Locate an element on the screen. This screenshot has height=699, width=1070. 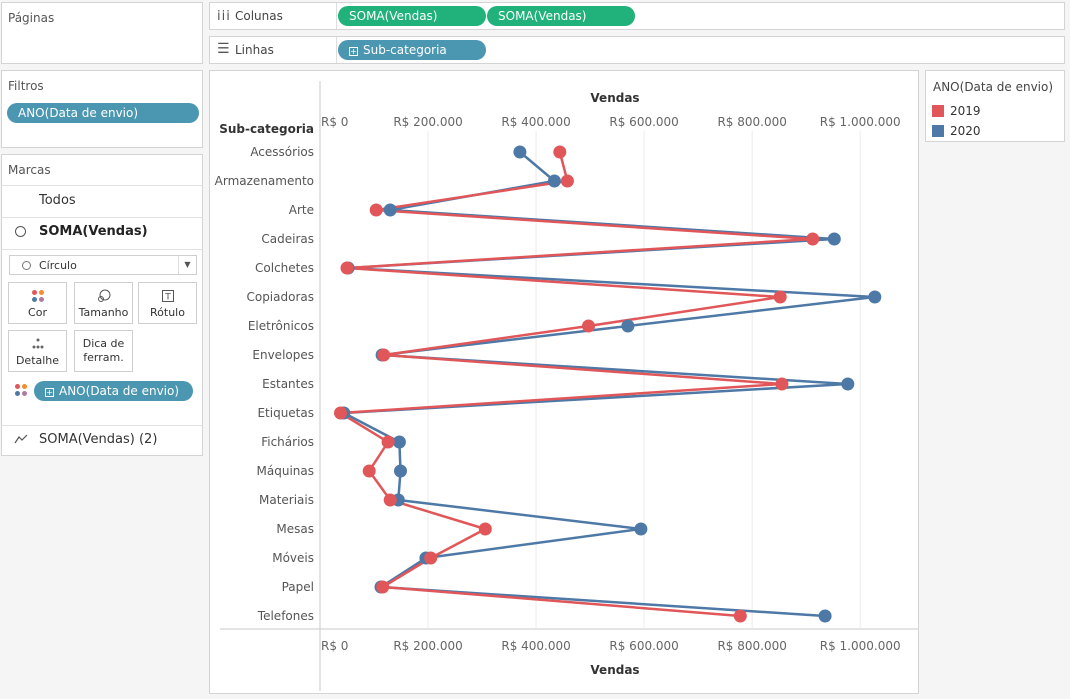
line-mark-icon is located at coordinates (21, 440).